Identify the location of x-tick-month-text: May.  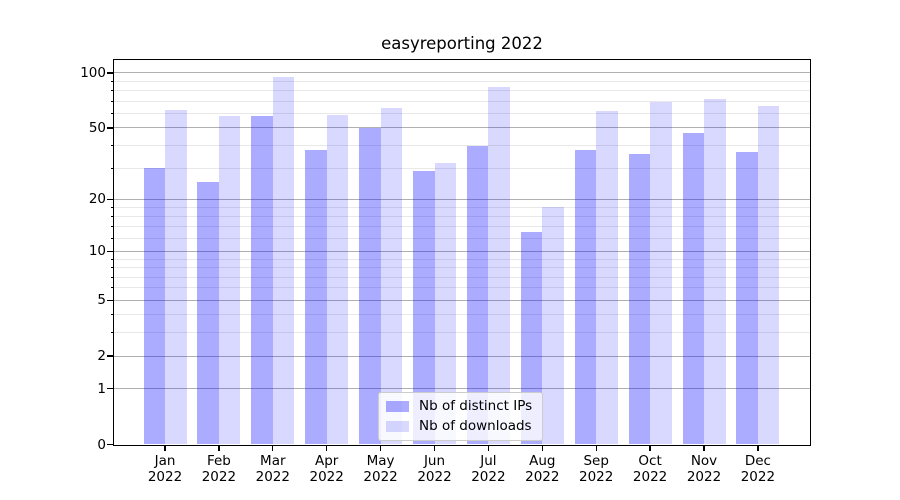
(380, 461).